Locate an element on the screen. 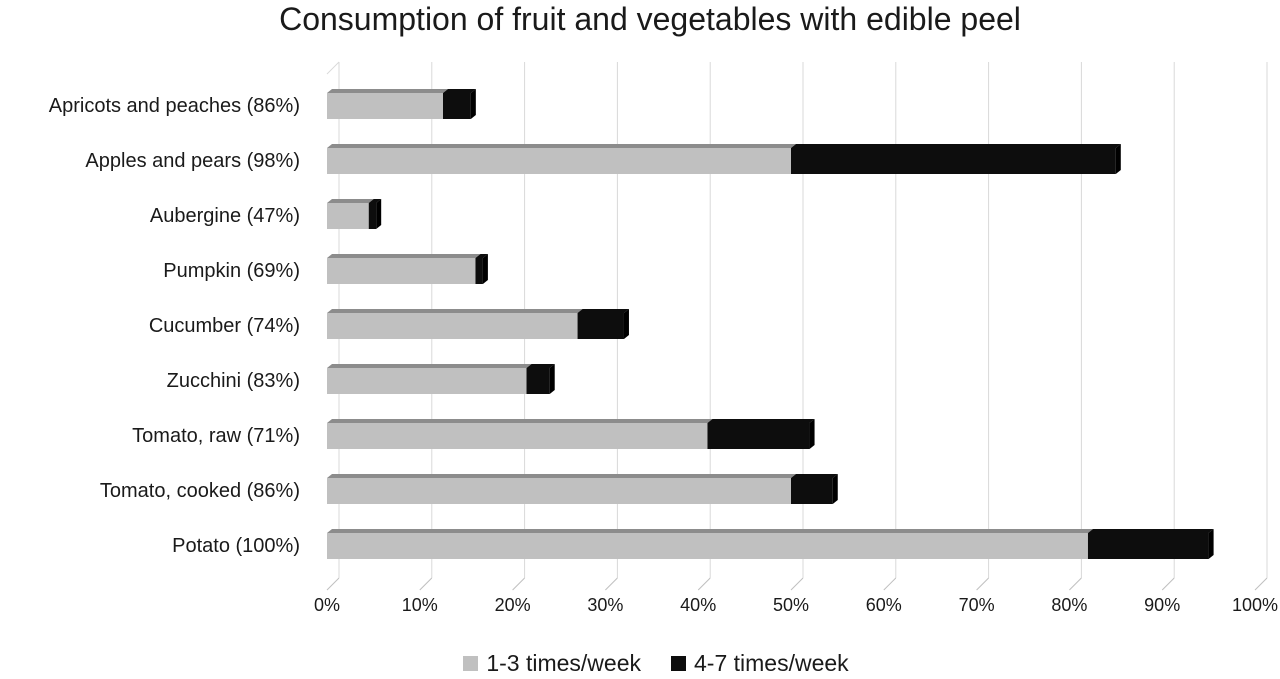 This screenshot has height=679, width=1280. x-axis-ticks: 0% 10% 20% 30% 40% 50% 60% 70% 80% 90% 100% is located at coordinates (796, 605).